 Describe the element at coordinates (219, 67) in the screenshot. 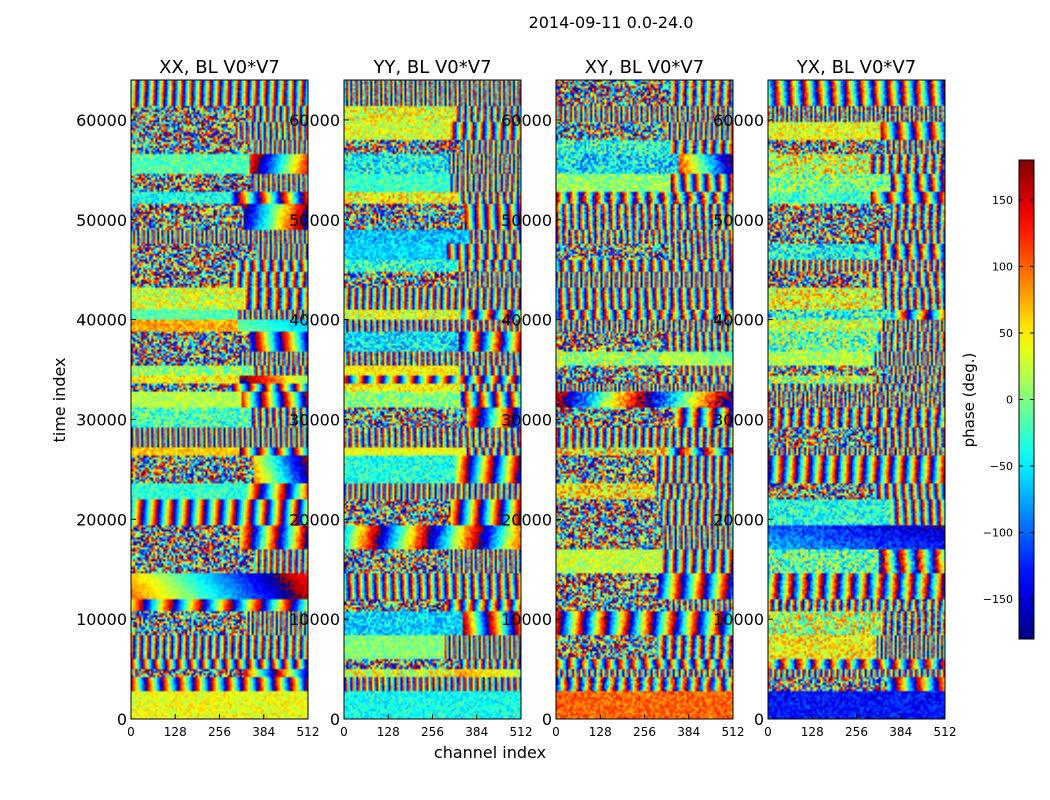

I see `panel-title-0: XX, BL V0*V7` at that location.